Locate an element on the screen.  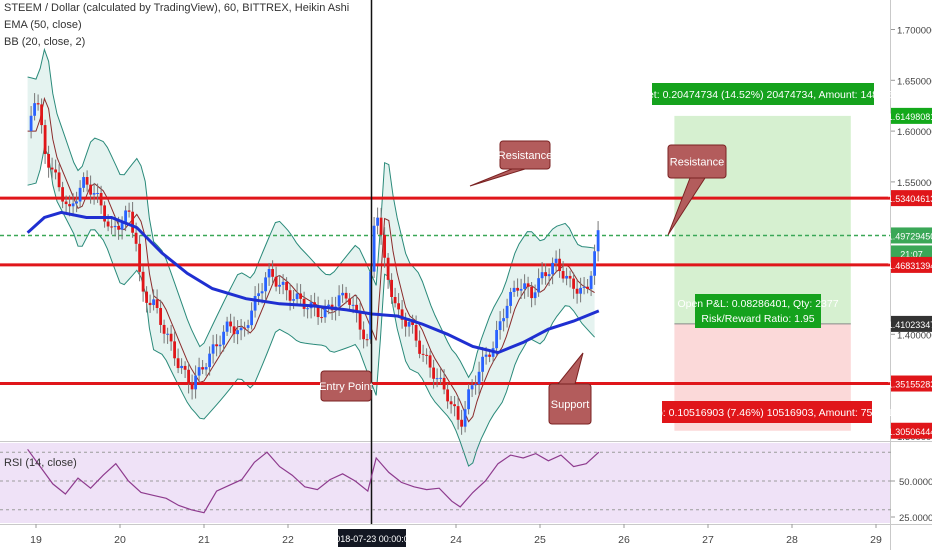
entry-point-callout-box is located at coordinates (346, 386).